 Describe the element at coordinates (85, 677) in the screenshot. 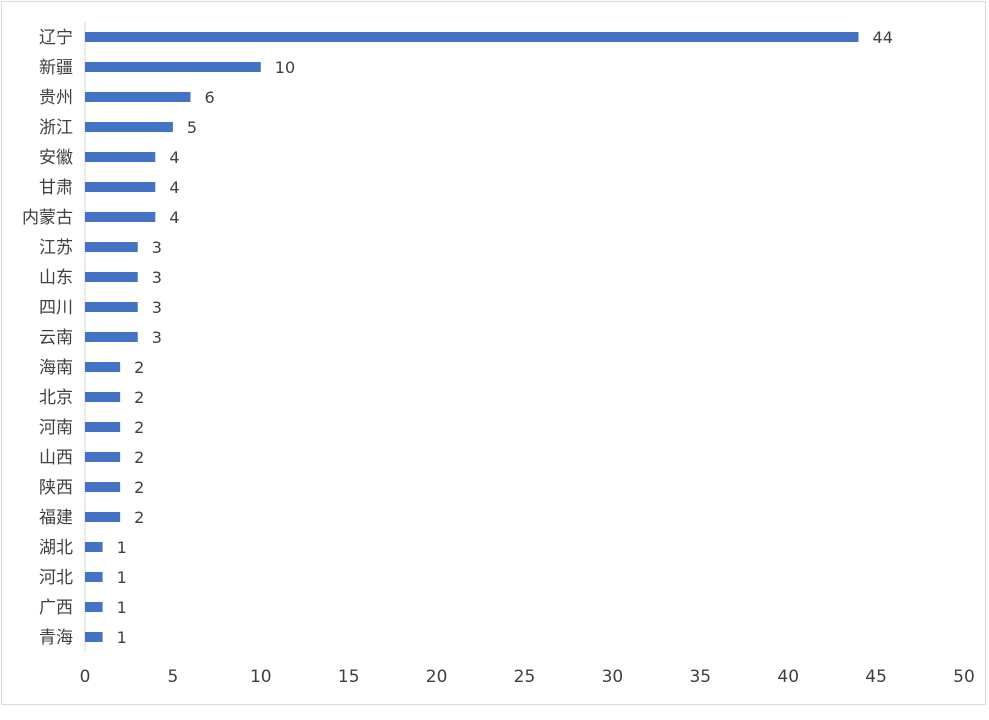

I see `x-tick-label: 0` at that location.